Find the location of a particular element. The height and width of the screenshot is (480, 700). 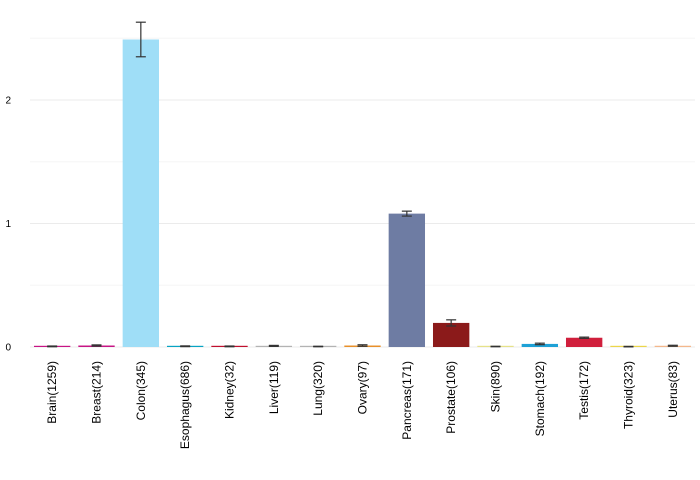

x-tick-label: Ovary(97) is located at coordinates (363, 387).